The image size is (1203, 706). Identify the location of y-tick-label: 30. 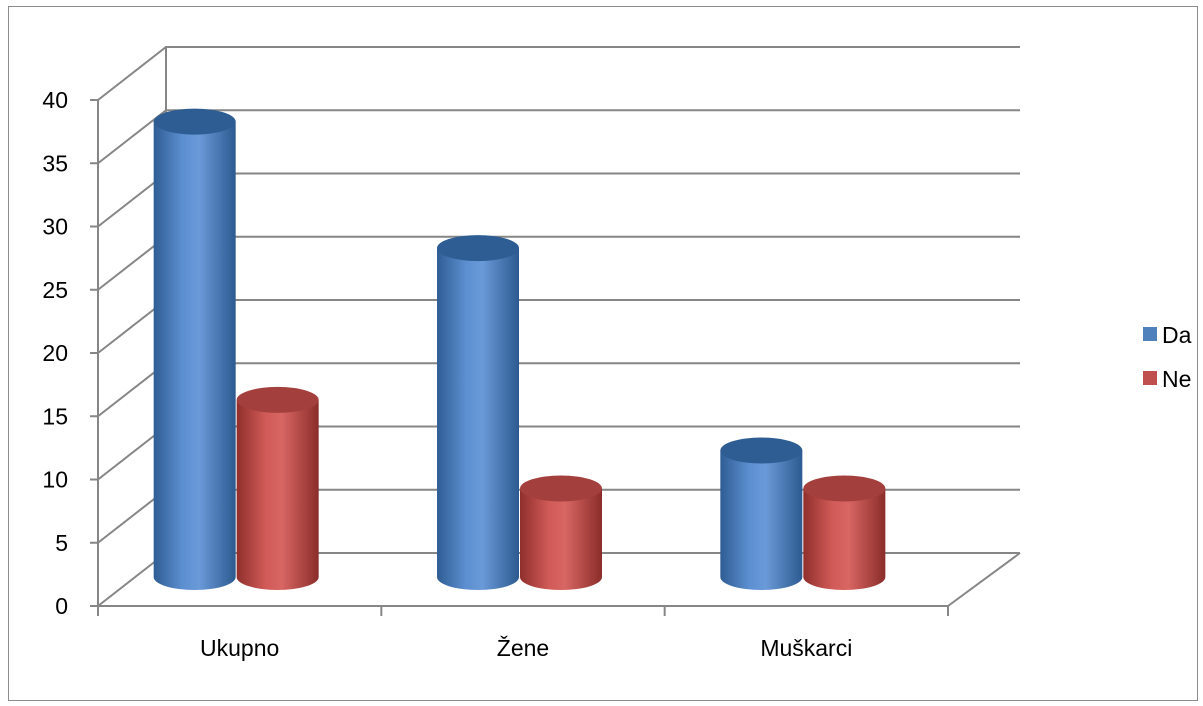
(55, 227).